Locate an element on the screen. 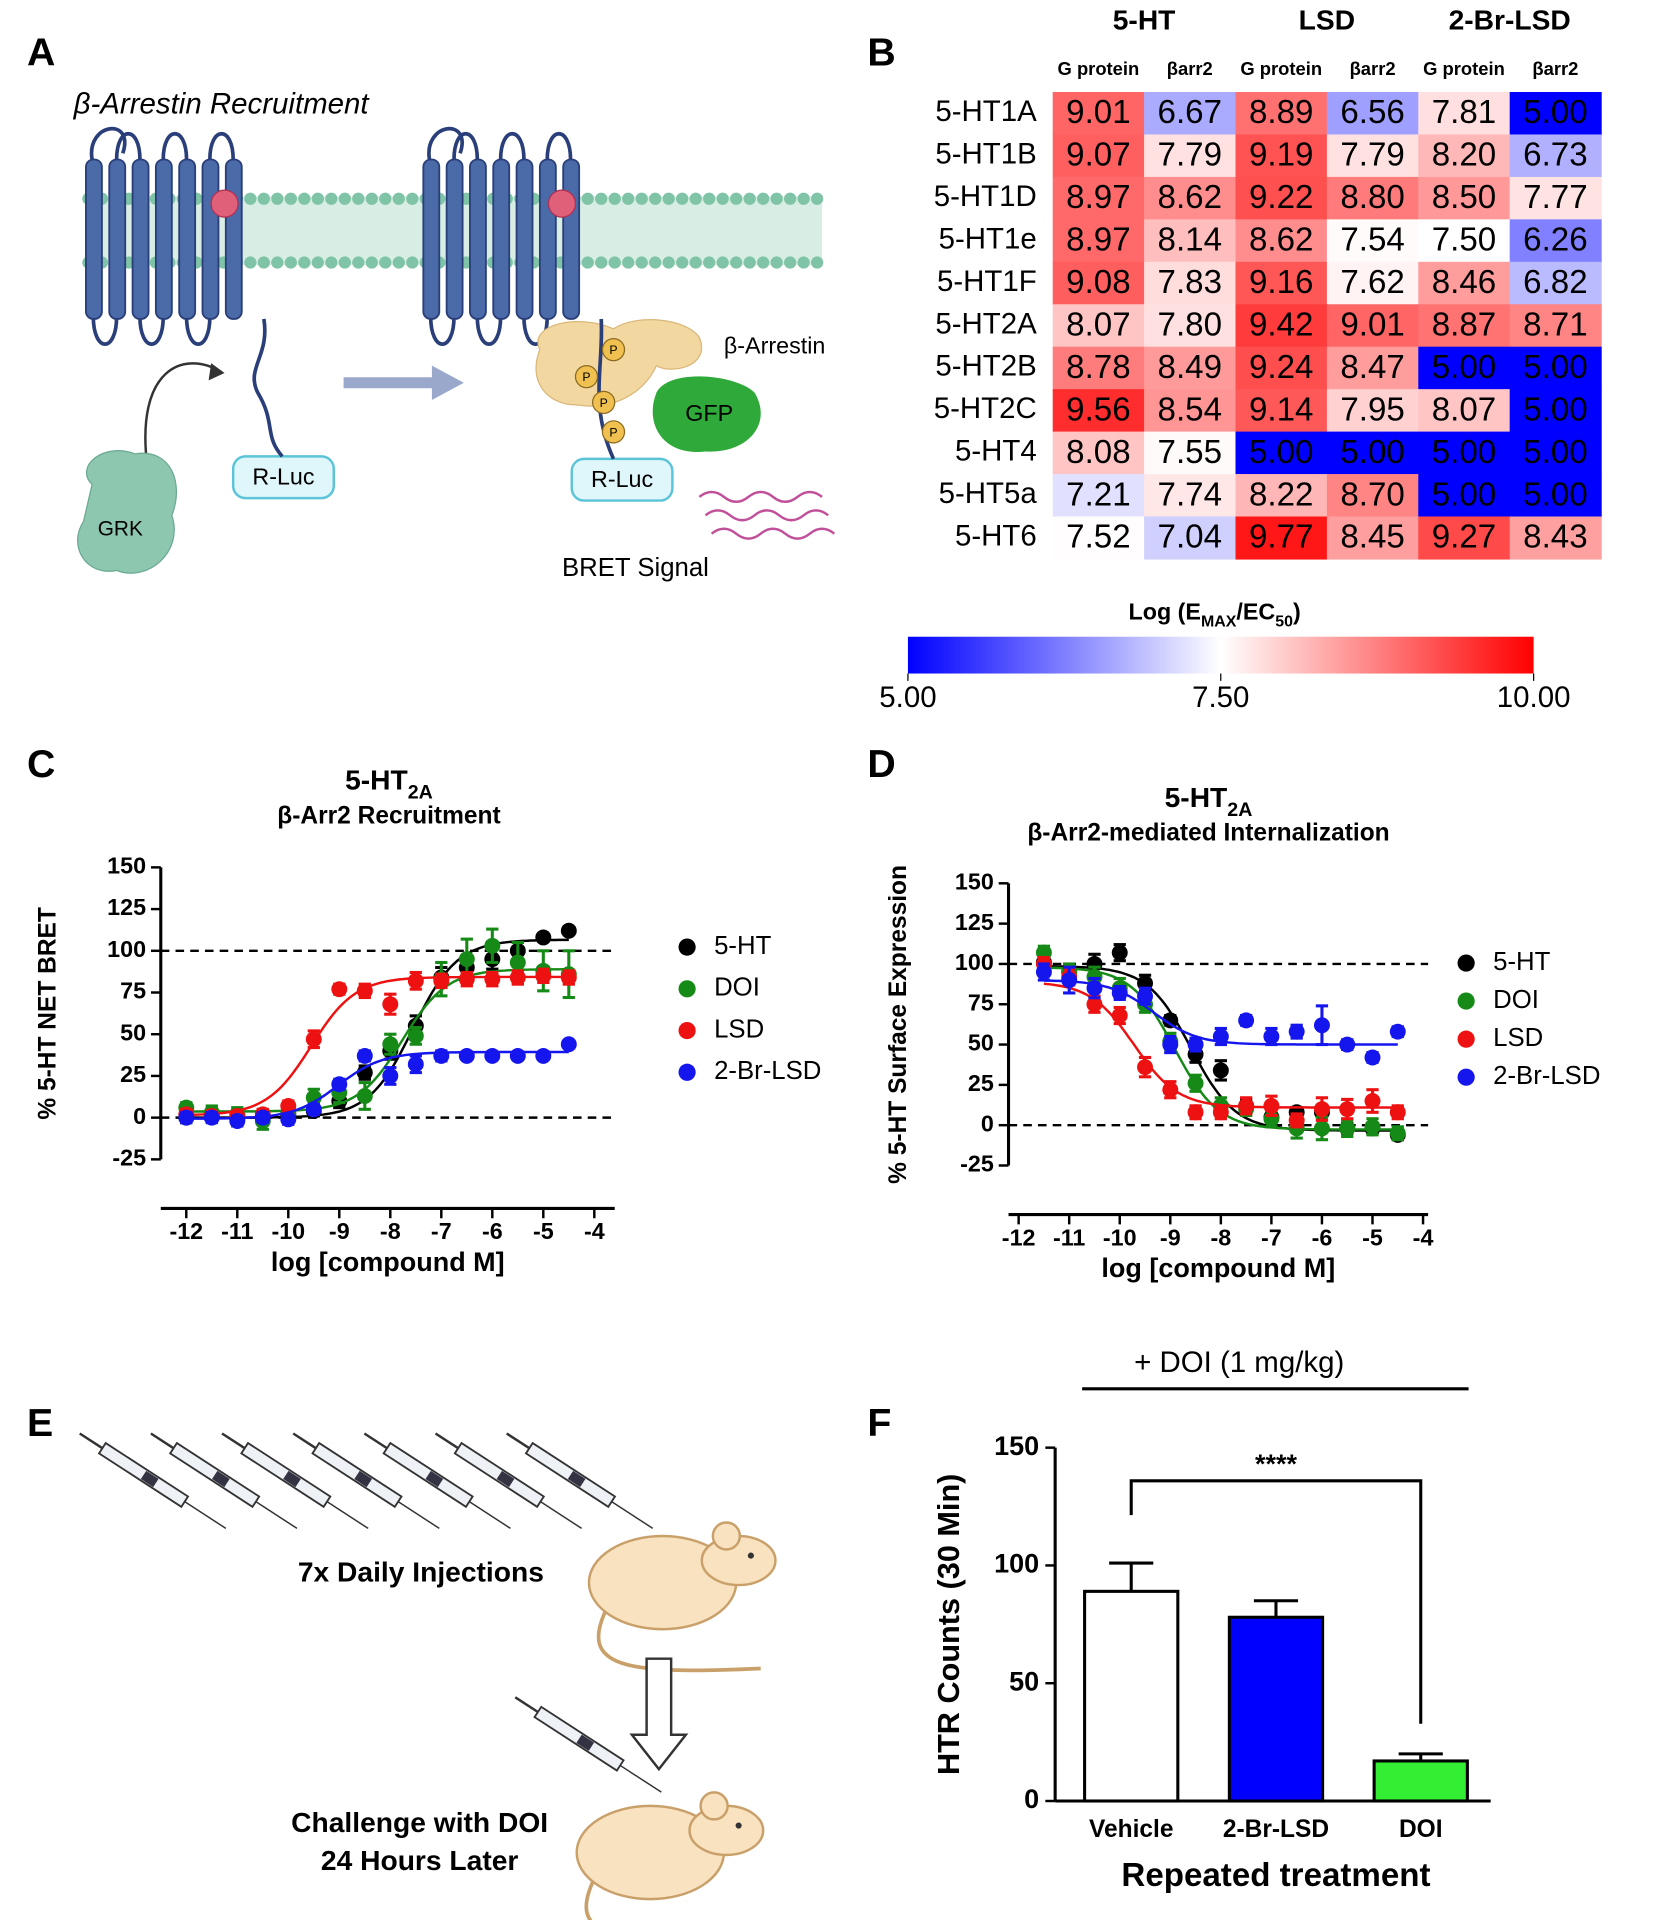 The height and width of the screenshot is (1920, 1676). cell-label: 8.20 is located at coordinates (1464, 155).